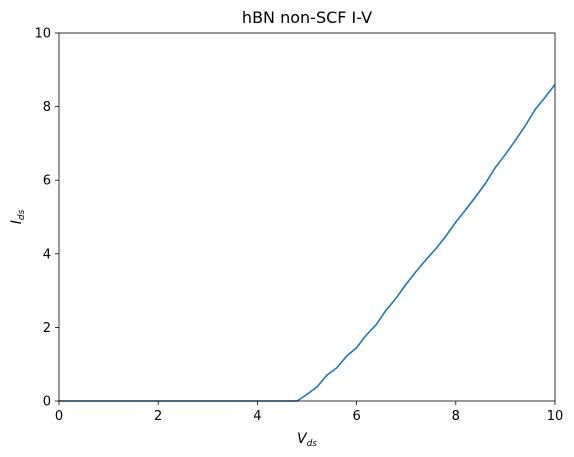 The image size is (574, 457). What do you see at coordinates (47, 254) in the screenshot?
I see `y-tick-label: 4` at bounding box center [47, 254].